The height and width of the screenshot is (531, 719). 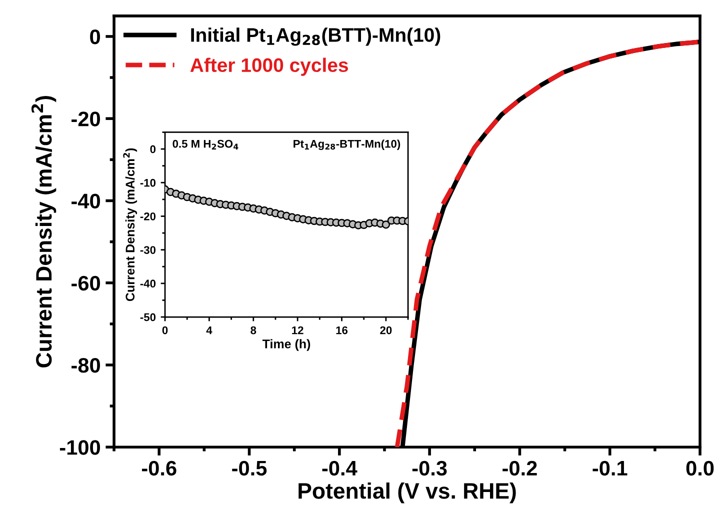 What do you see at coordinates (148, 182) in the screenshot?
I see `y-tick-label: -10` at bounding box center [148, 182].